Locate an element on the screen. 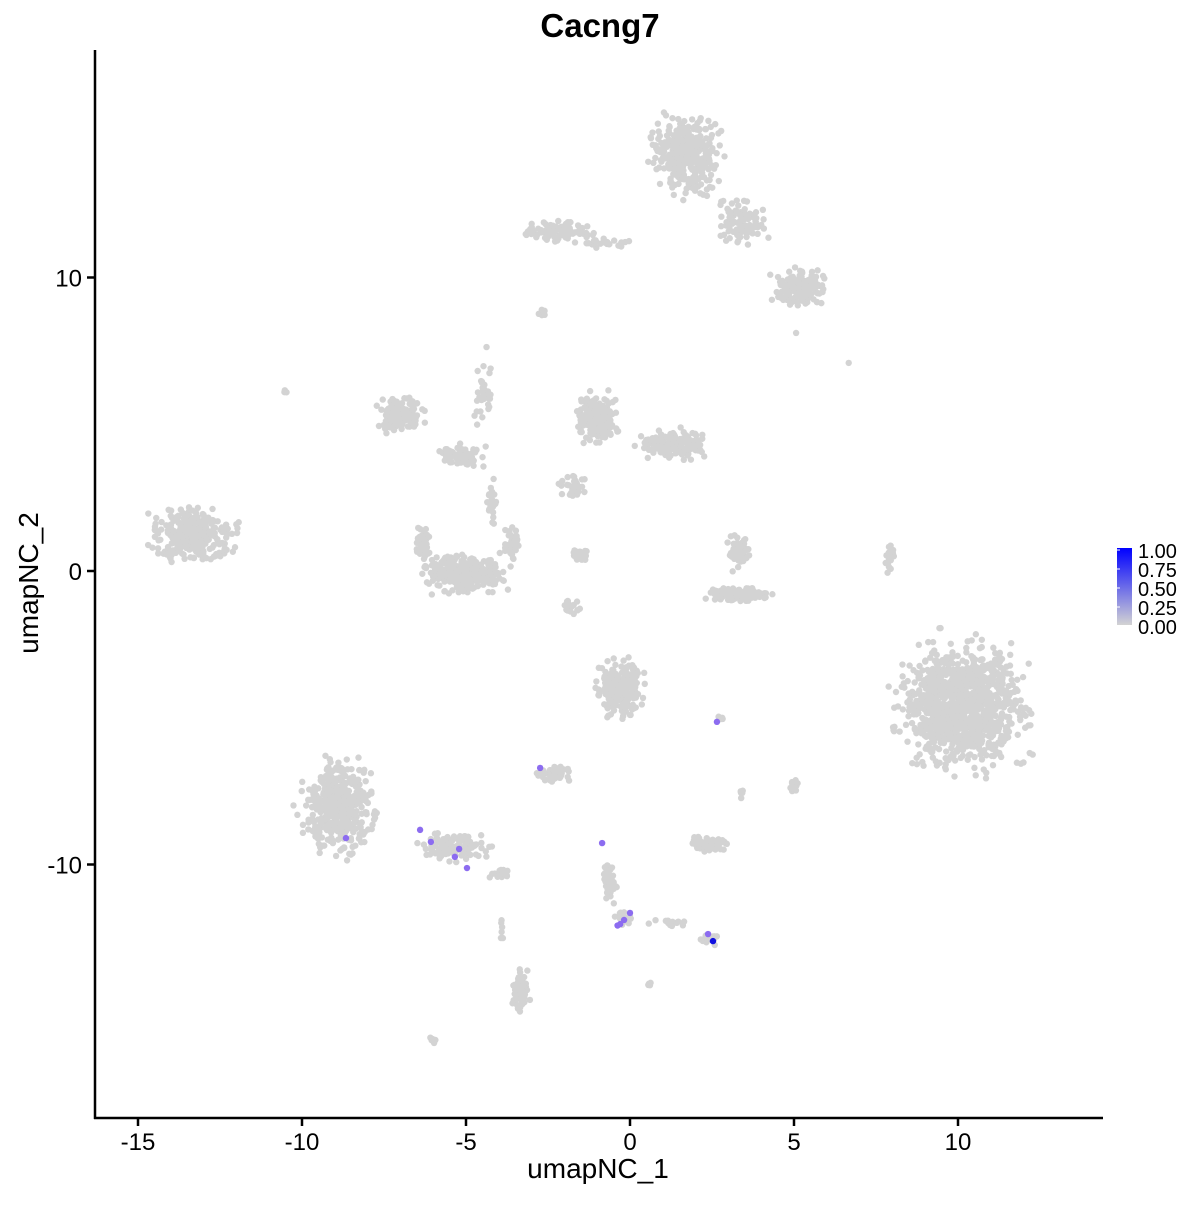  y-tick-label: -10 is located at coordinates (64, 866).